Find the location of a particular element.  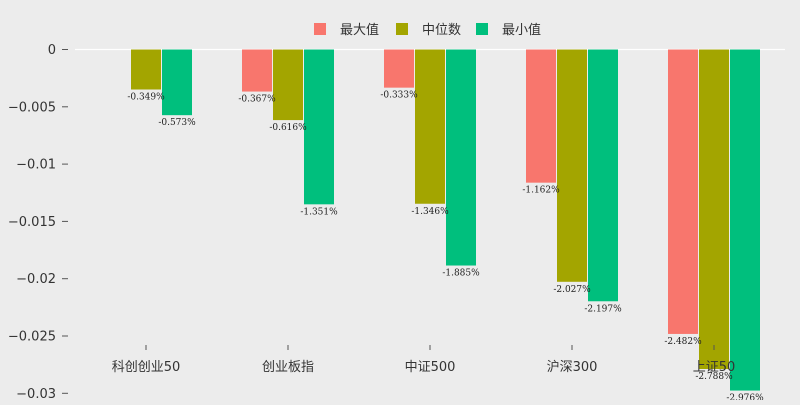

x-axis: 科创创业50 创业板指 中证500 沪深300 上证50 is located at coordinates (424, 360).